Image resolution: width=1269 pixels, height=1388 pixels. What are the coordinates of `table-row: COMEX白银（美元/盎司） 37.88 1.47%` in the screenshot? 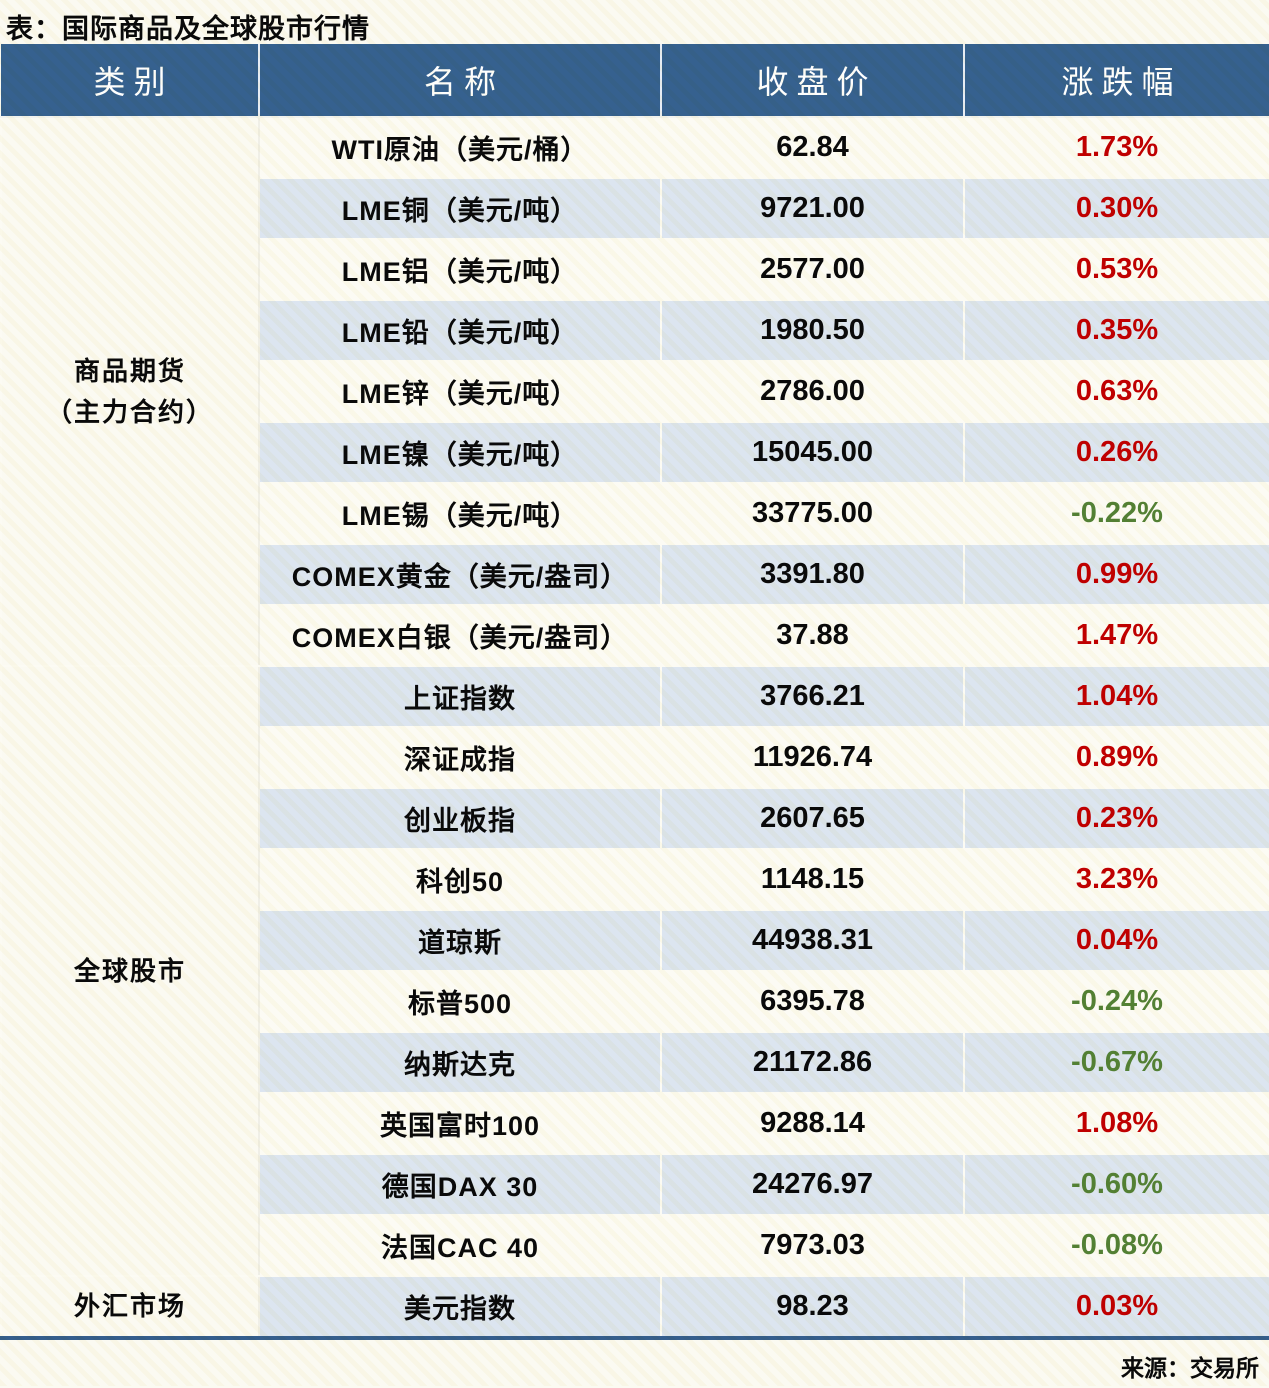 It's located at (635, 635).